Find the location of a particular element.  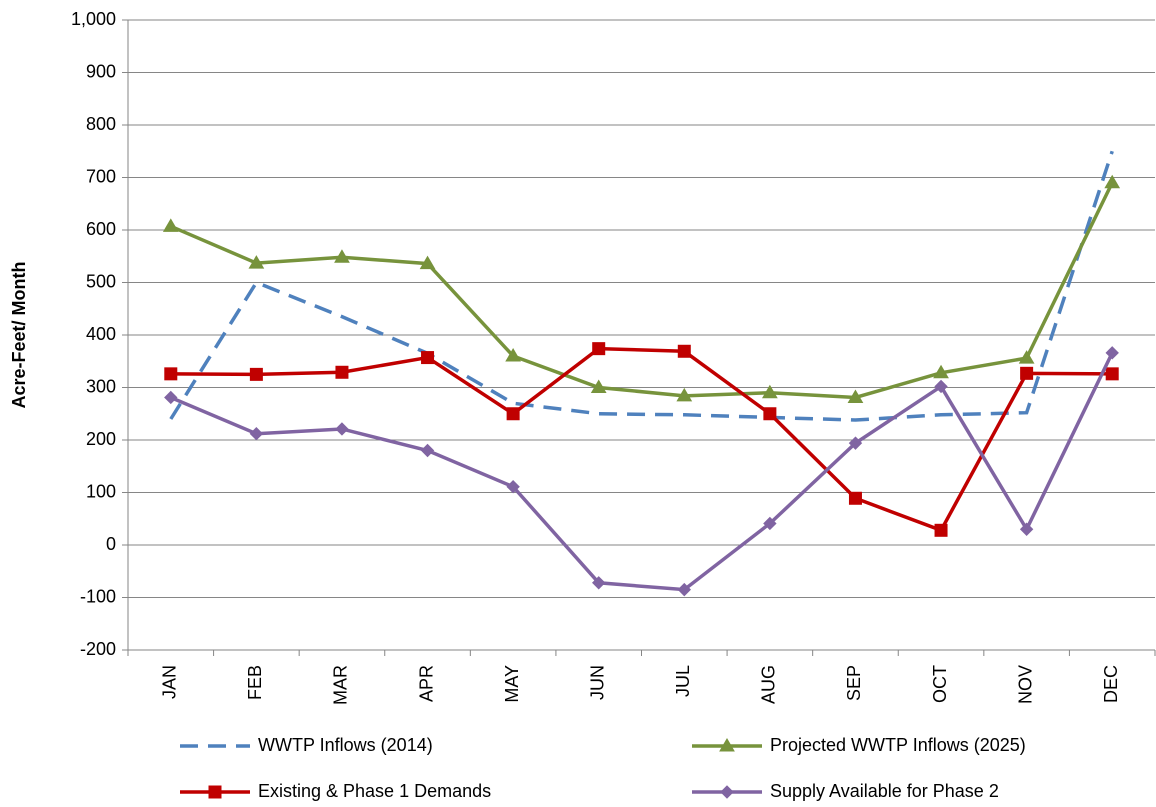

x-tick-label: MAR is located at coordinates (341, 685).